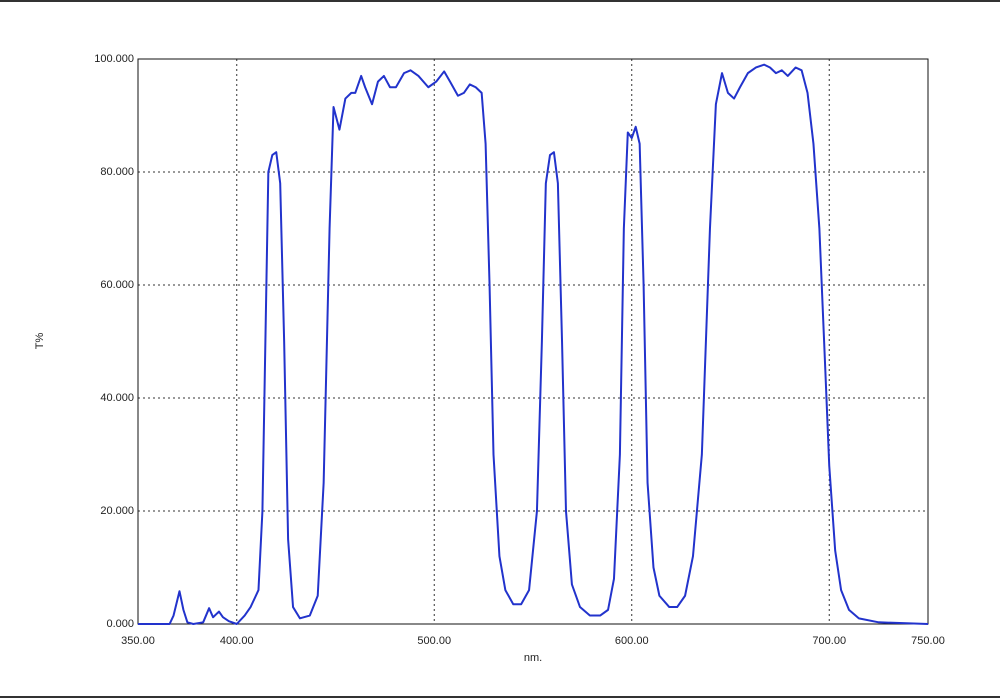  I want to click on y-tick-label: 40.000, so click(117, 398).